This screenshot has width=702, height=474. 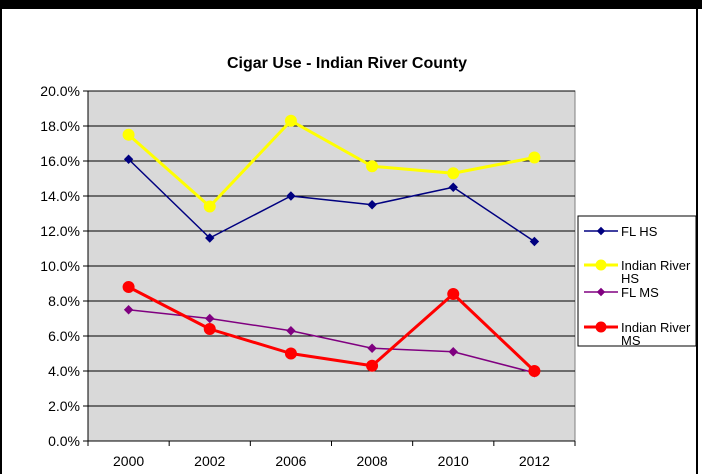 What do you see at coordinates (60, 126) in the screenshot?
I see `y-tick-label: 18.0%` at bounding box center [60, 126].